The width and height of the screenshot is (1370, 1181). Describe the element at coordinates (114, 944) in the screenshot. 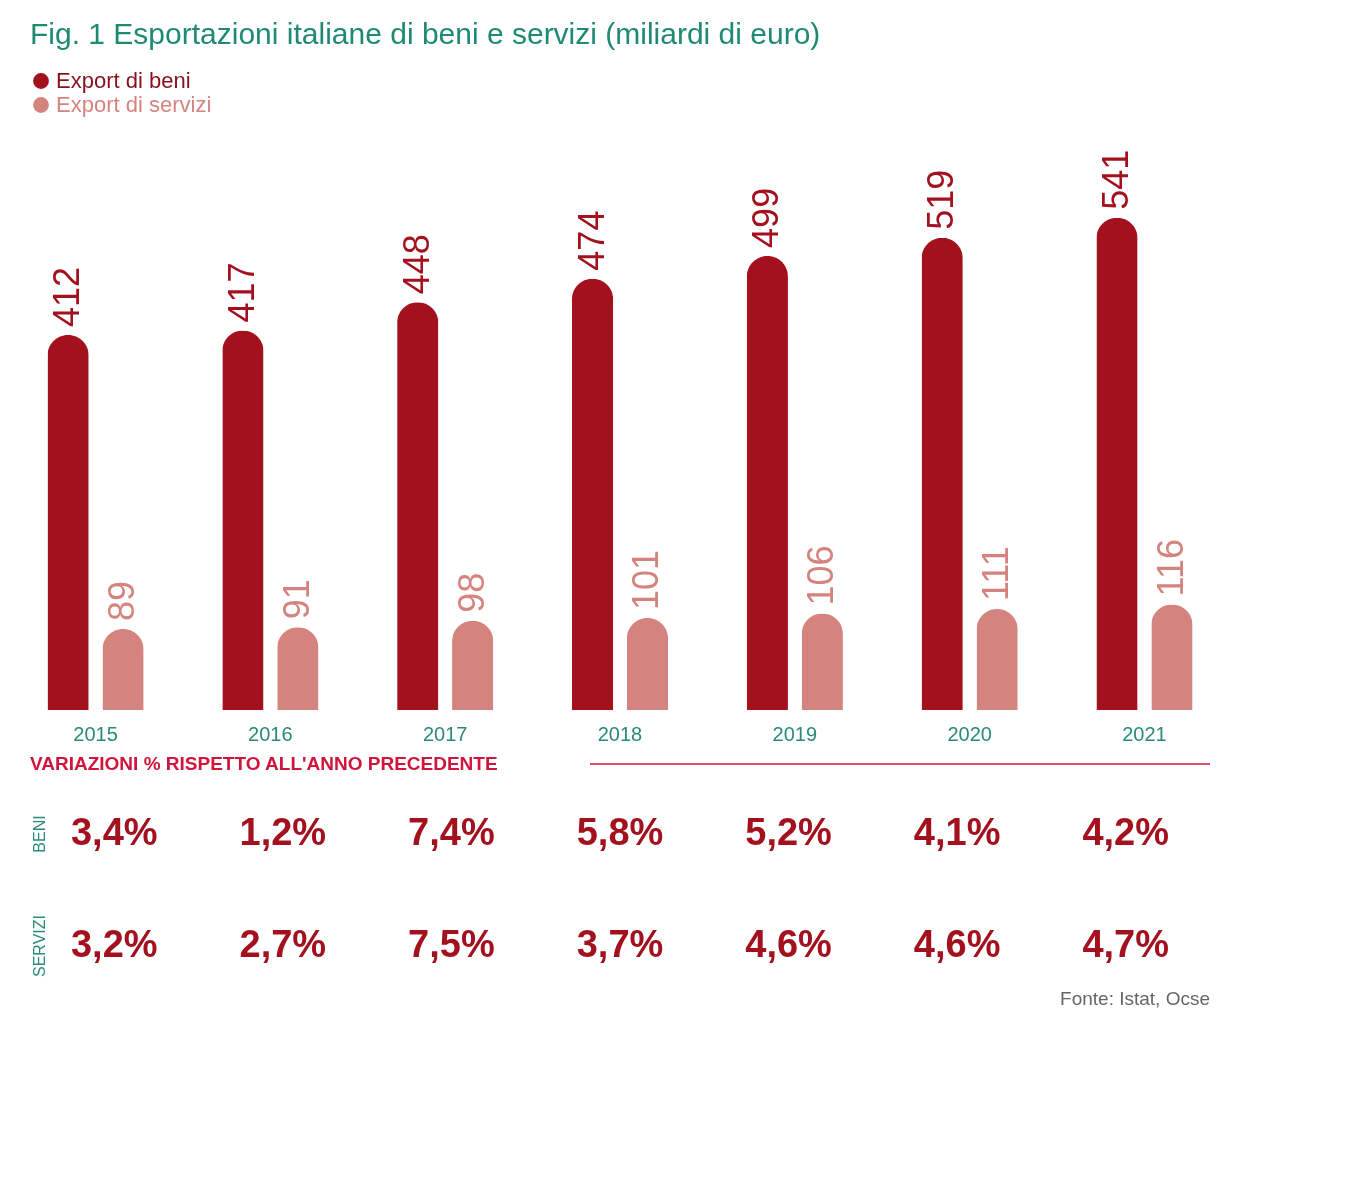

I see `text: 3,2%` at that location.